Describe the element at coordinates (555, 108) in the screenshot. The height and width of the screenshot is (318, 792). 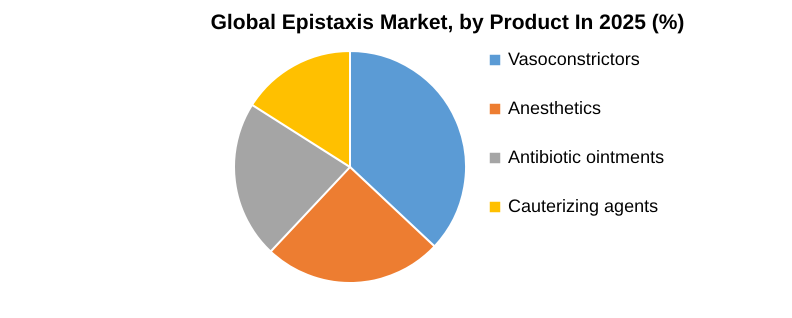
I see `legend-label: Anesthetics` at that location.